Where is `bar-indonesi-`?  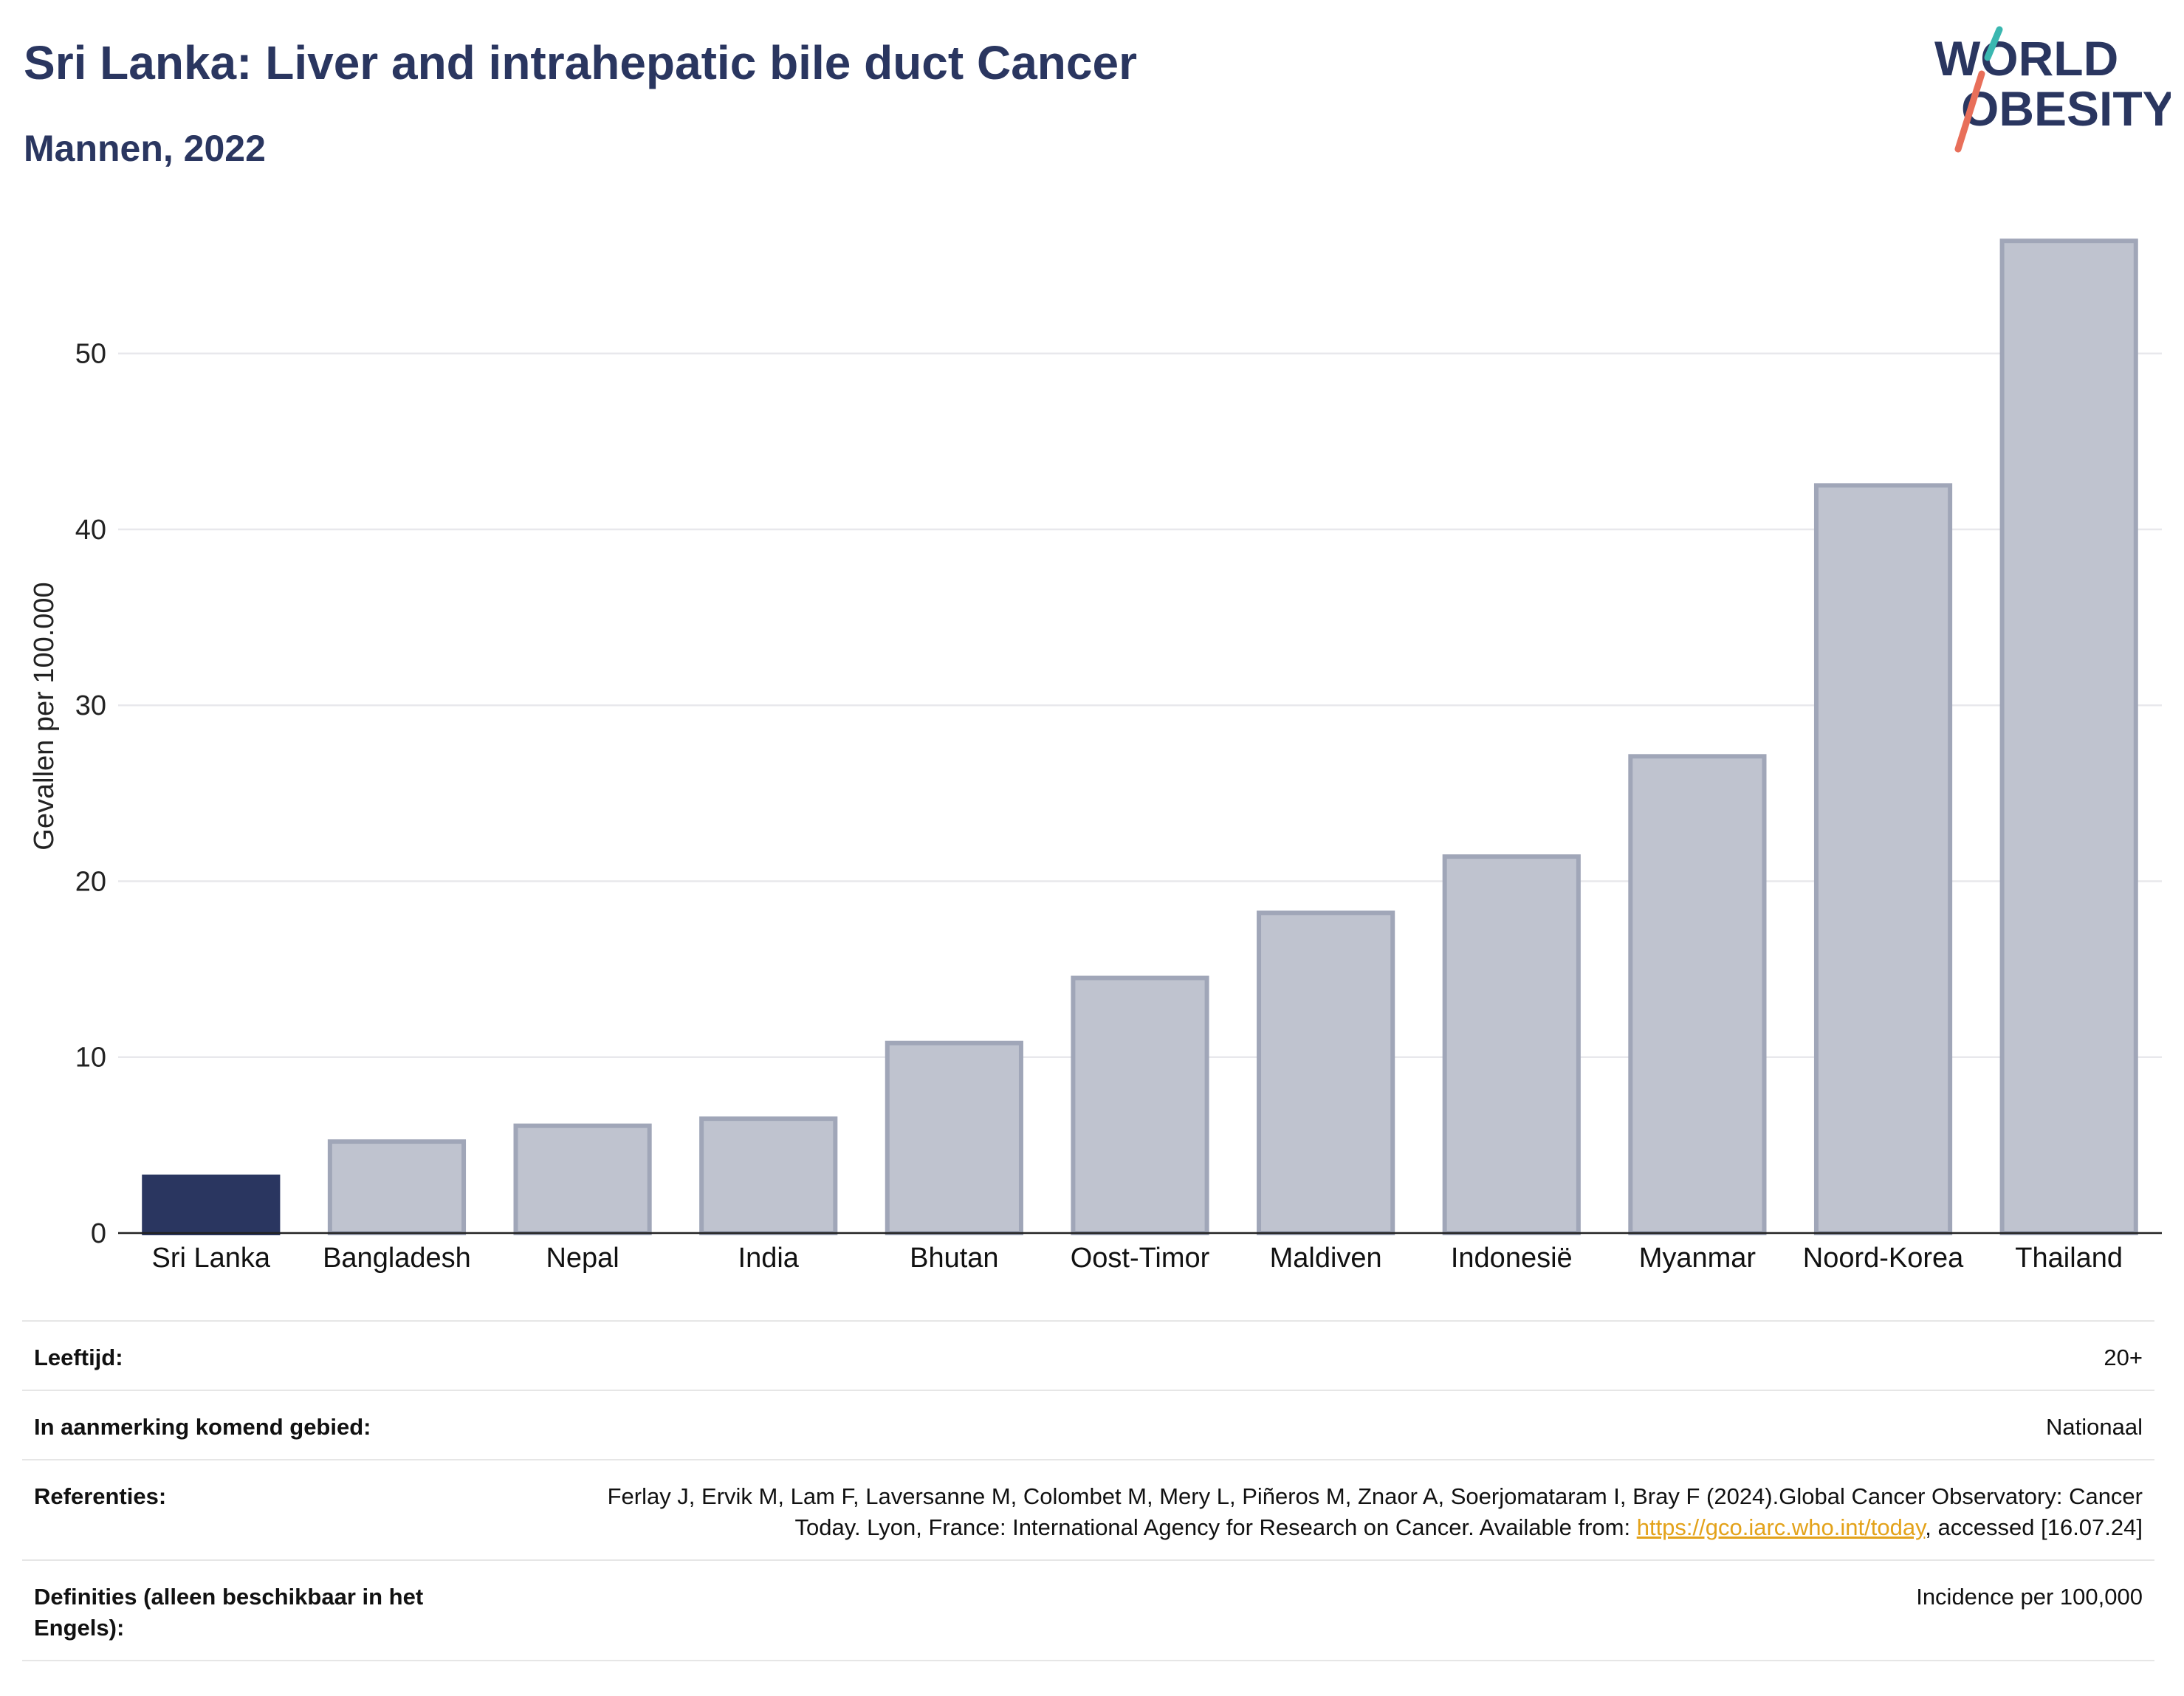
bar-indonesi- is located at coordinates (1512, 1045).